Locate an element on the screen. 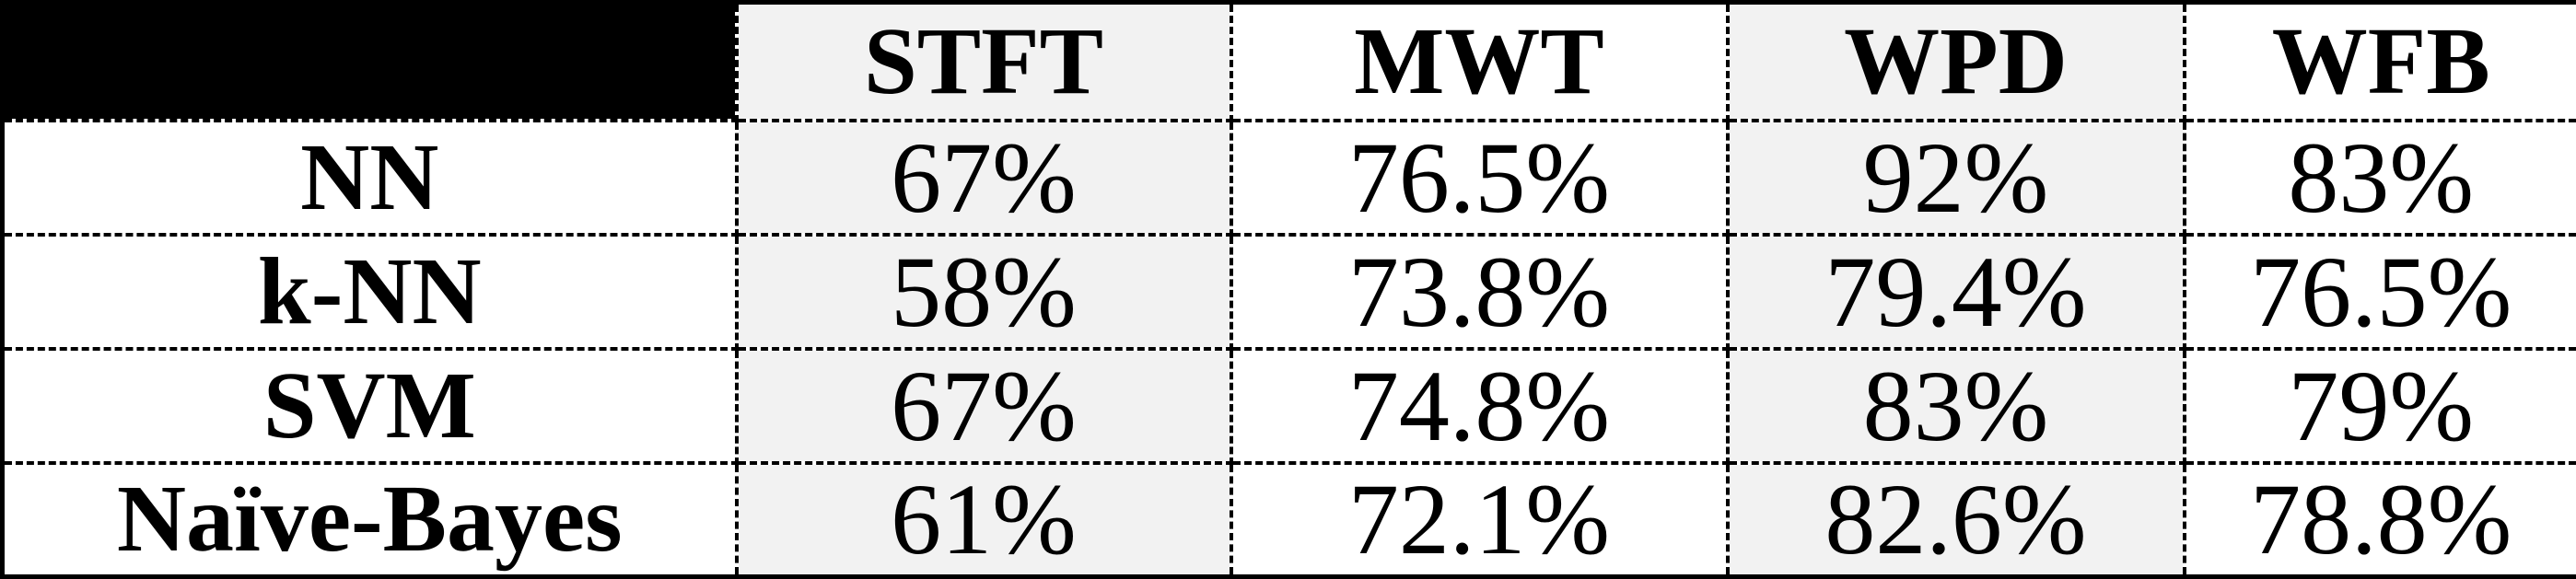 The width and height of the screenshot is (2576, 579). table-cell: 73.8% is located at coordinates (1479, 292).